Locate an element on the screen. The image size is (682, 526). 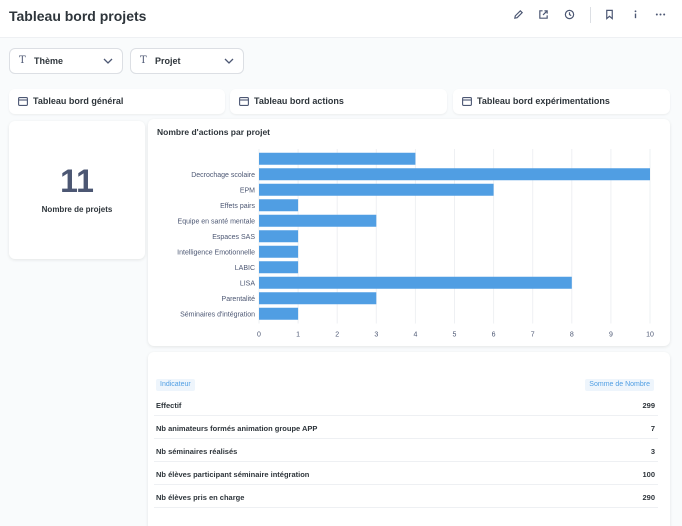
column-header-indicator: Indicateur is located at coordinates (175, 385).